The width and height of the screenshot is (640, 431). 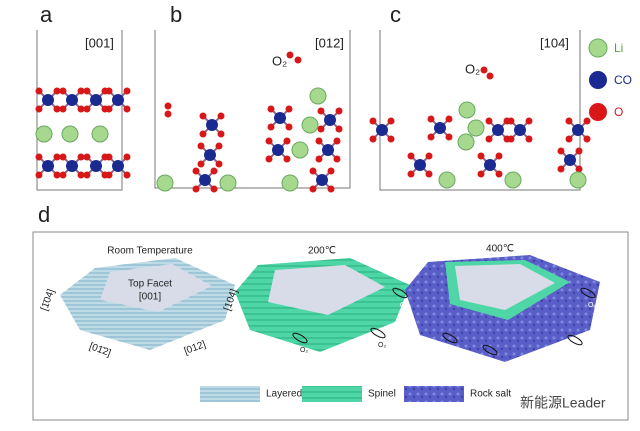 I want to click on stage-title: Room Temperature, so click(x=150, y=251).